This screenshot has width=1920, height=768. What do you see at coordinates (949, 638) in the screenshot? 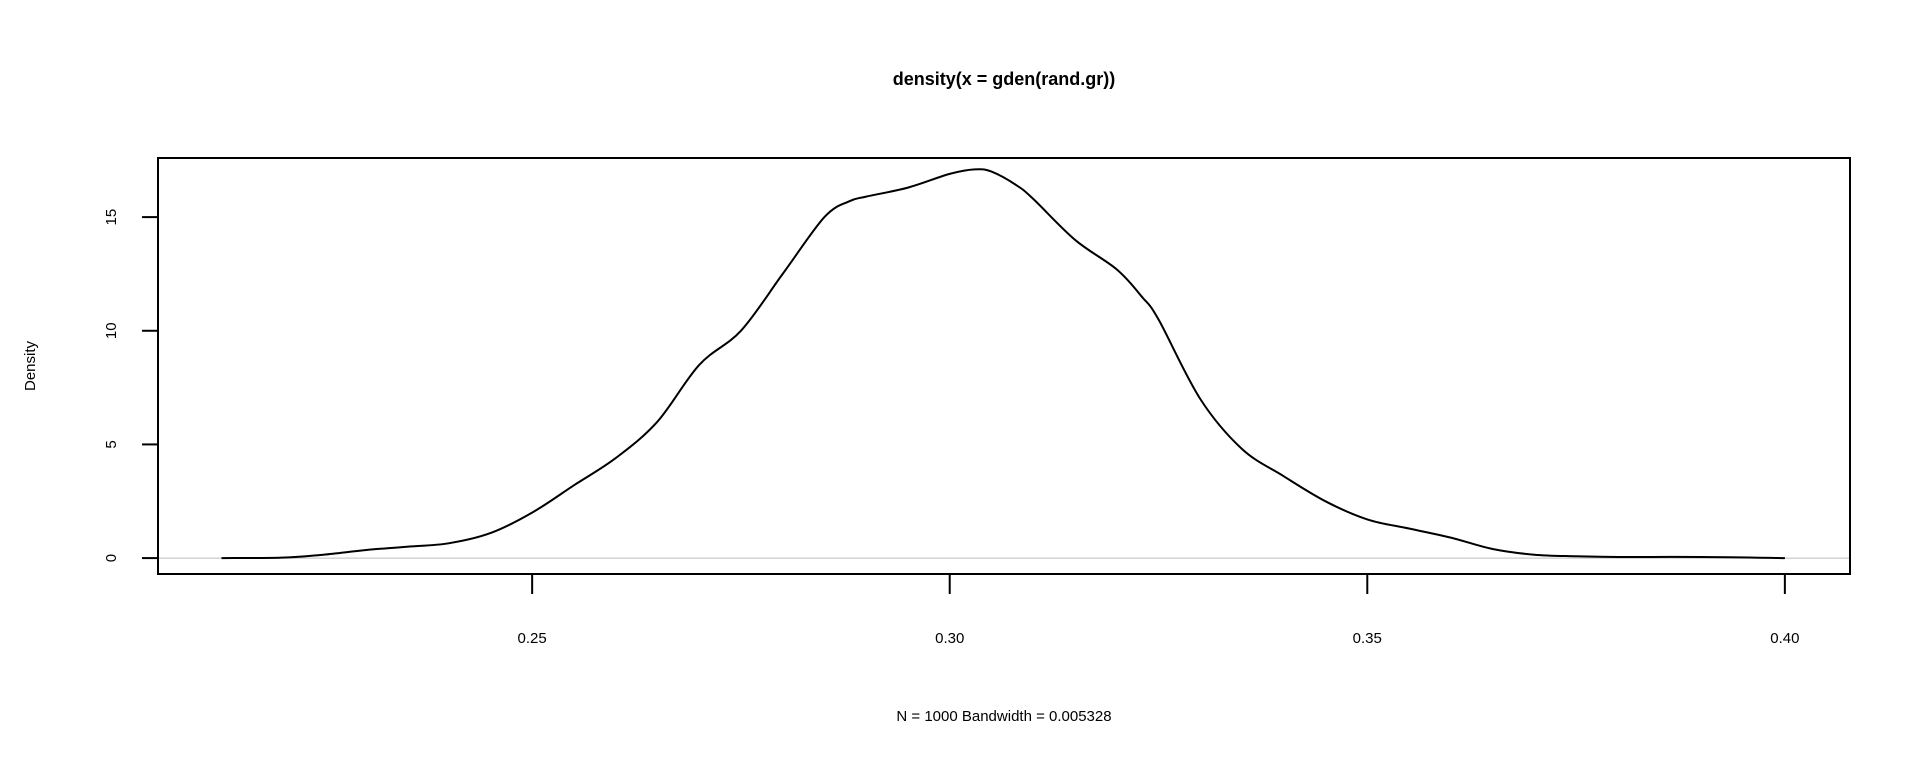
I see `x-tick-label: 0.30` at bounding box center [949, 638].